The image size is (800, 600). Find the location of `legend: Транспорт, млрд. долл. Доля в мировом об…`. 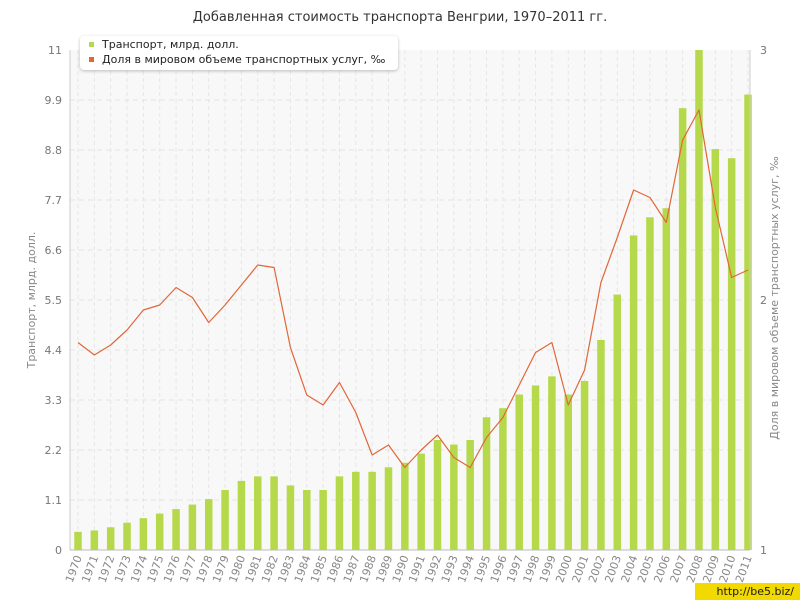

legend: Транспорт, млрд. долл. Доля в мировом об… is located at coordinates (239, 53).